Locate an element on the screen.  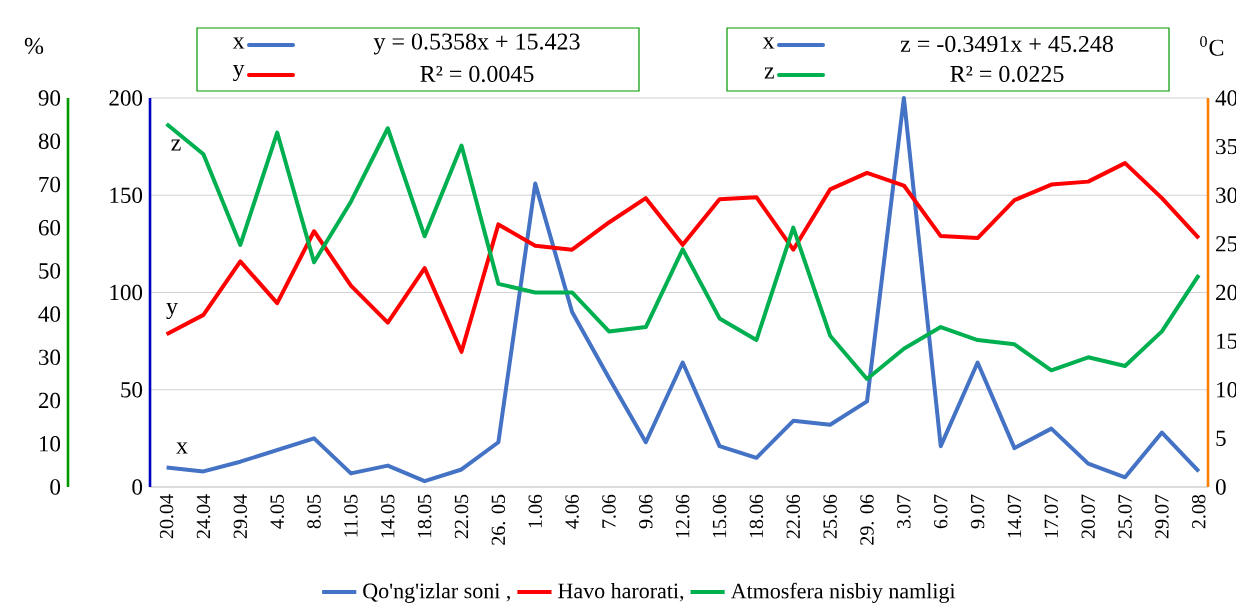
x-tick-label: 18.06 is located at coordinates (756, 516).